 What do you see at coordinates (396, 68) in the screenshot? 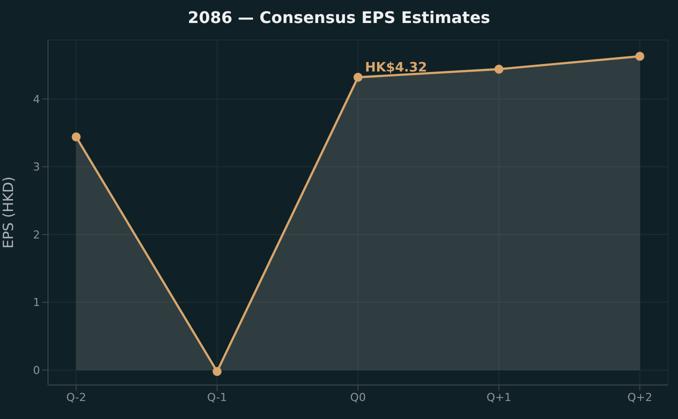
I see `annotation: HK$4.32` at bounding box center [396, 68].